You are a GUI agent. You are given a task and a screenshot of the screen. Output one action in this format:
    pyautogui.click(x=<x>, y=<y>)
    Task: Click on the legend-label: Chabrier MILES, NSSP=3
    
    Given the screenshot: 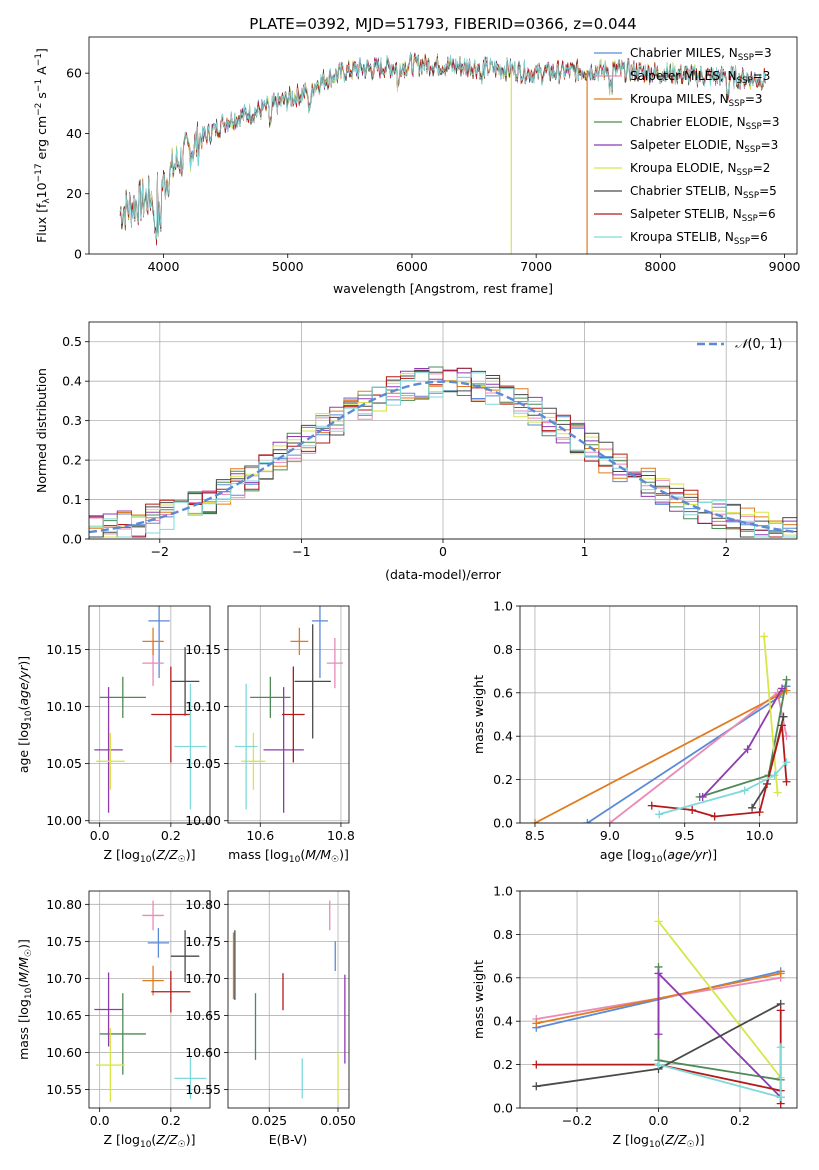 What is the action you would take?
    pyautogui.click(x=701, y=54)
    